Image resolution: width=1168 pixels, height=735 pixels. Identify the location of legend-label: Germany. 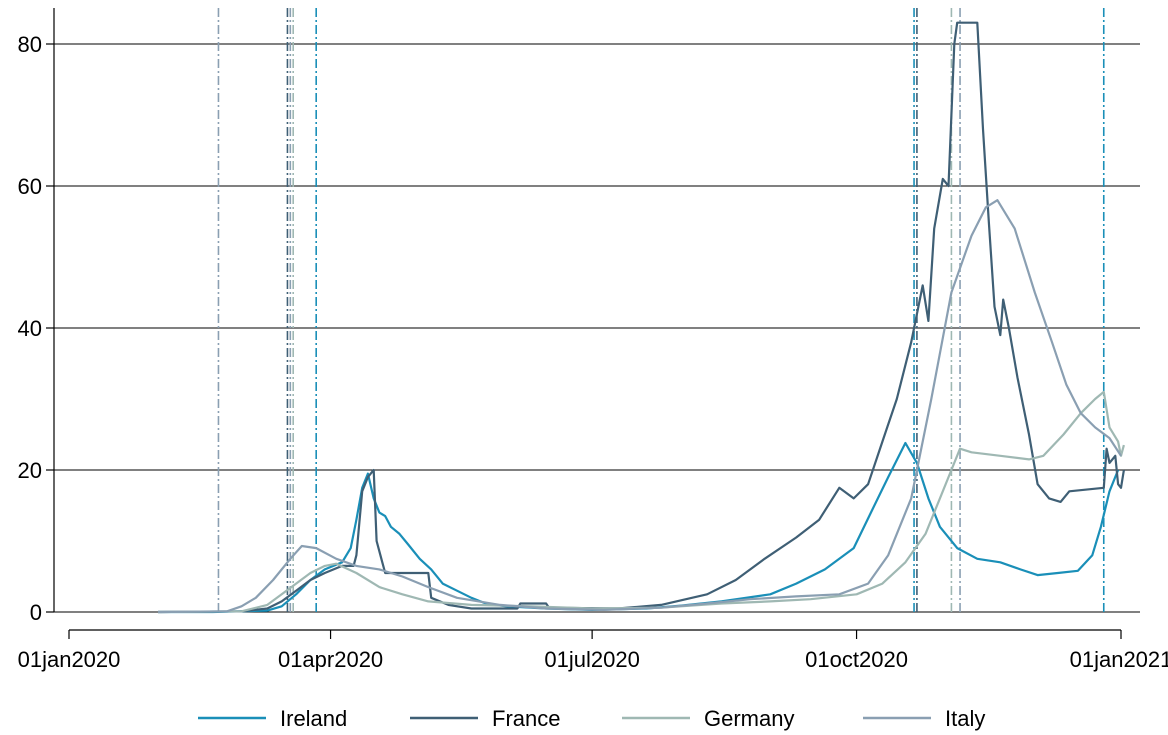
(749, 718).